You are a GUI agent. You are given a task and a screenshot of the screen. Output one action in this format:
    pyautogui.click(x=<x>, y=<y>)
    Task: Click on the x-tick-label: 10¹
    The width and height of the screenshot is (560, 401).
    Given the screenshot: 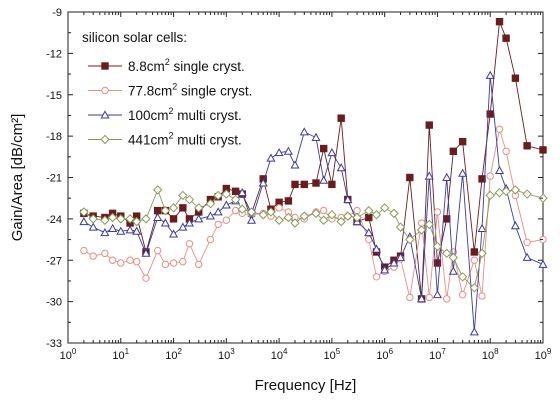 What is the action you would take?
    pyautogui.click(x=120, y=354)
    